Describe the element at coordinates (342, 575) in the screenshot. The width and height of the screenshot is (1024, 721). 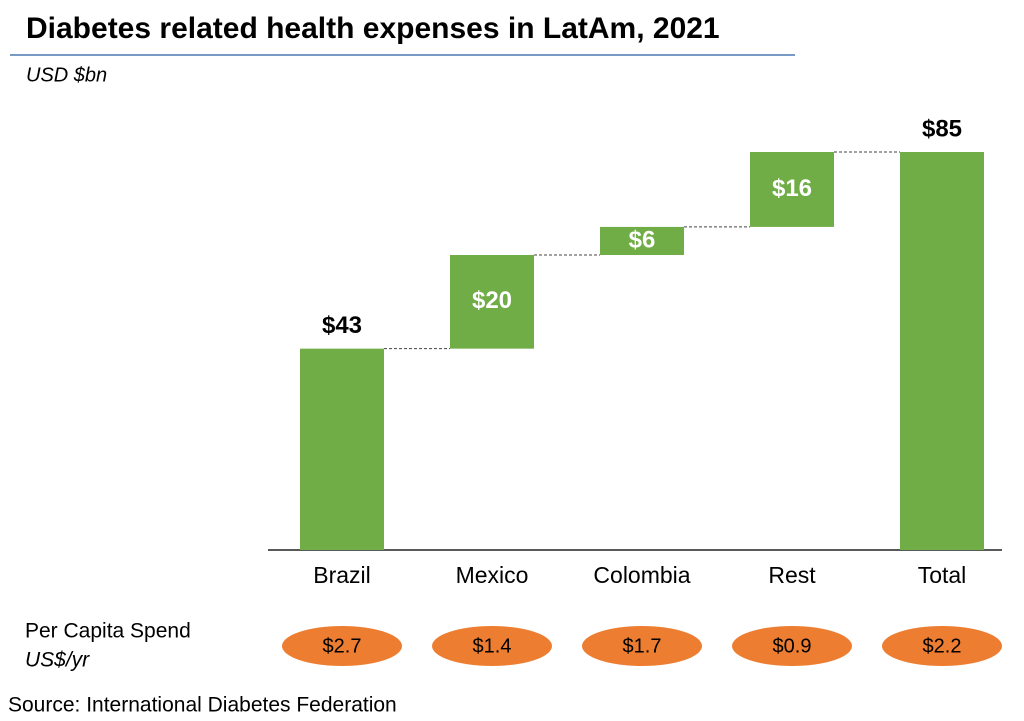
I see `x-tick-label: Brazil` at that location.